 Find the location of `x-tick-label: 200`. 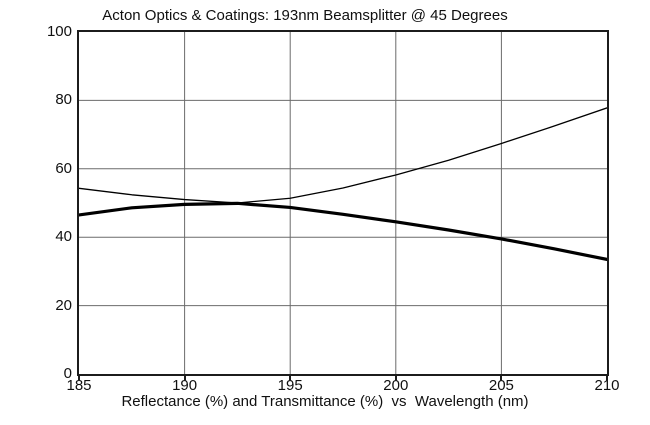

x-tick-label: 200 is located at coordinates (396, 385).